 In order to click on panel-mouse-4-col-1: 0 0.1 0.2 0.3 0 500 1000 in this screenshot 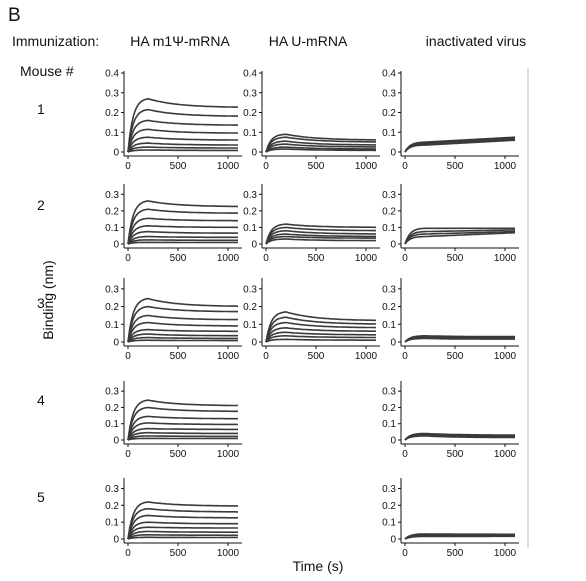, I will do `click(173, 420)`.